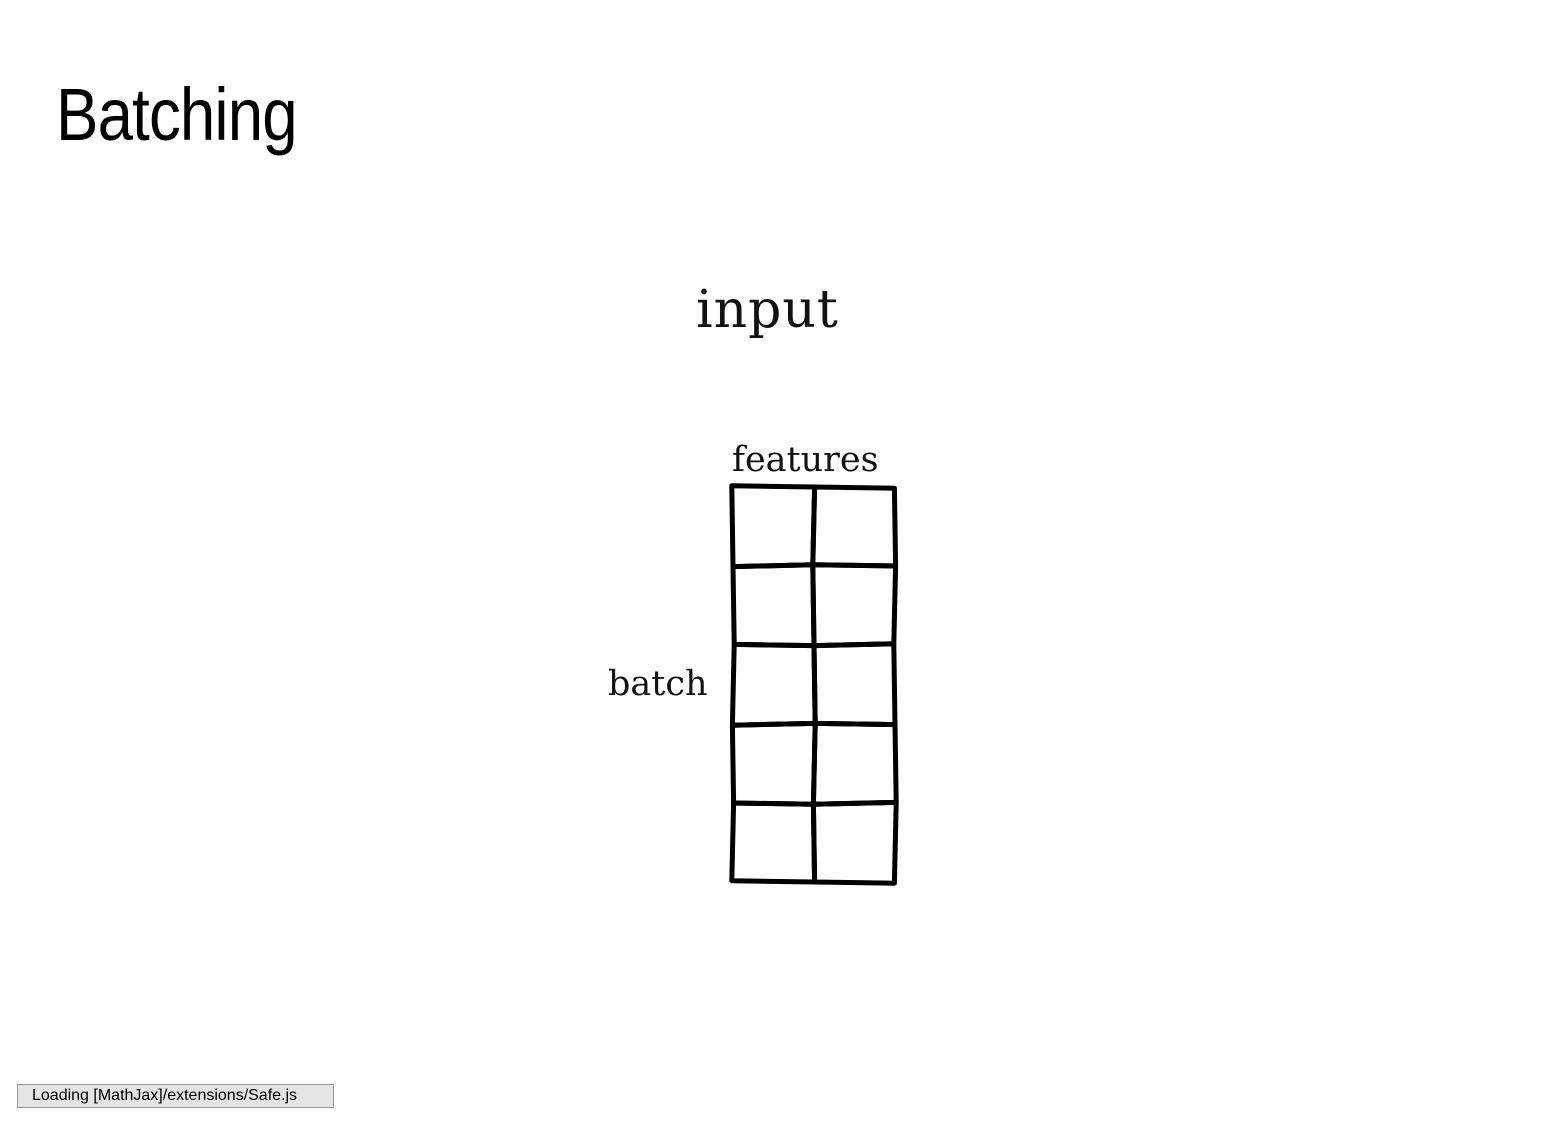  What do you see at coordinates (175, 1096) in the screenshot?
I see `mathjax-loading-status: Loading [MathJax]/extensions/Safe.js` at bounding box center [175, 1096].